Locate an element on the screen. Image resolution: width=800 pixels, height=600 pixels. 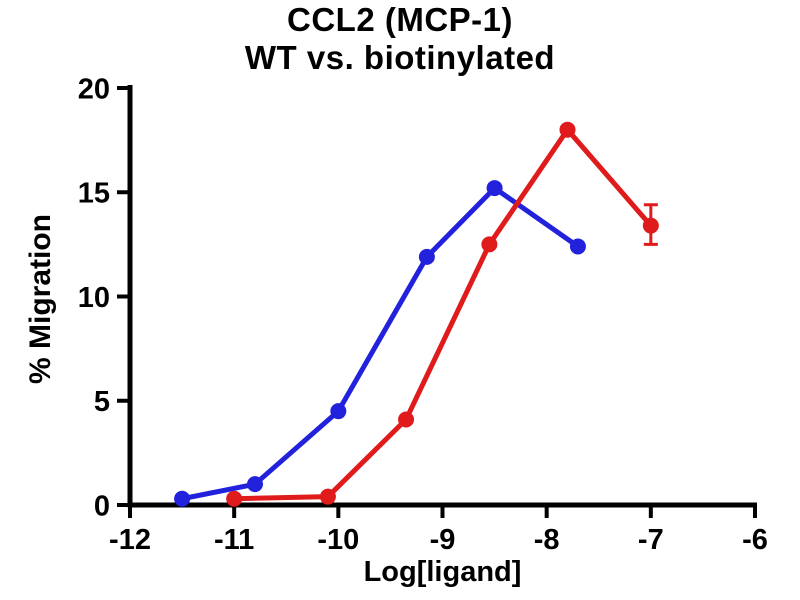
y-tick-label: 0 is located at coordinates (102, 506).